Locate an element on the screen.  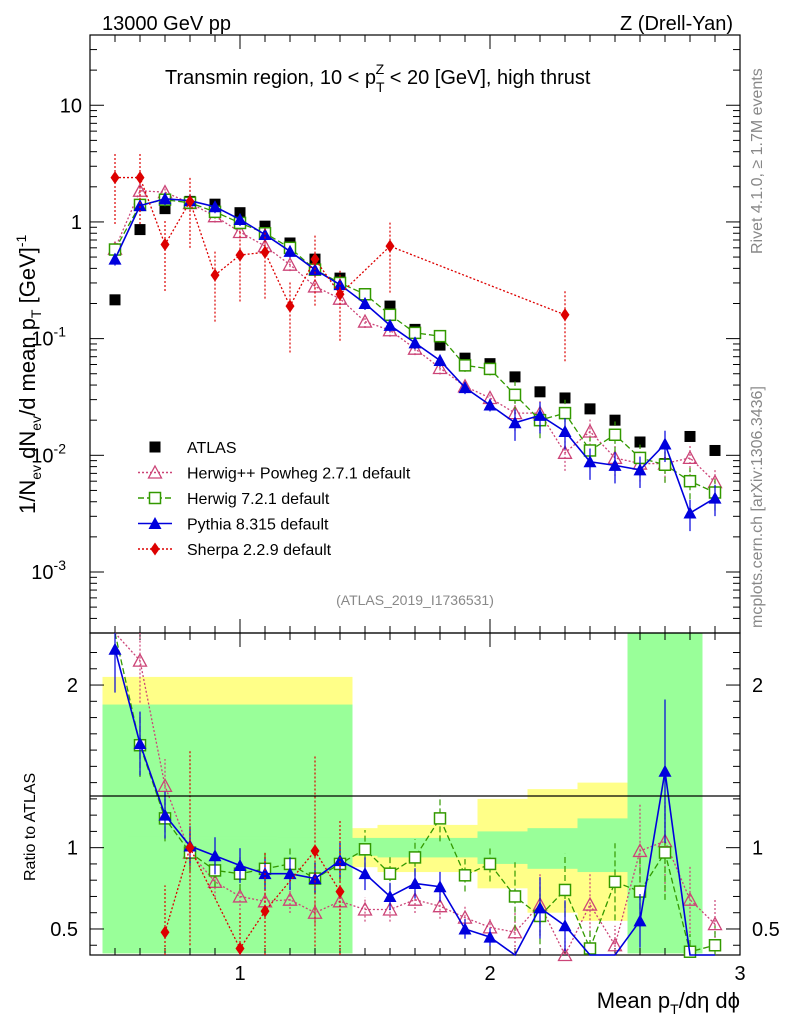
process-label: Z (Drell-Yan) is located at coordinates (676, 24).